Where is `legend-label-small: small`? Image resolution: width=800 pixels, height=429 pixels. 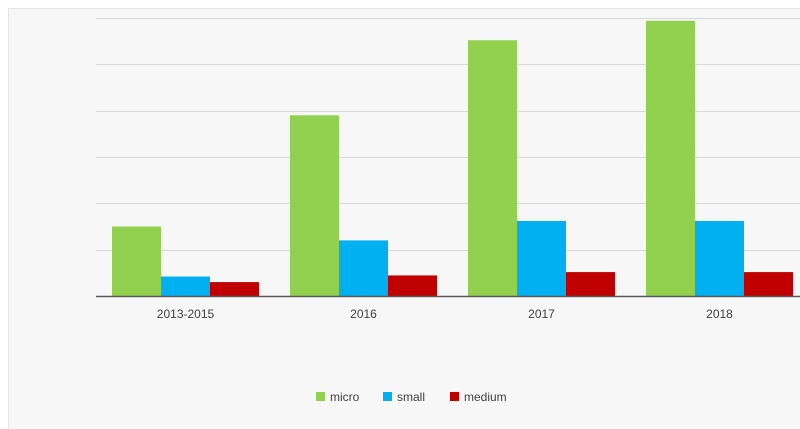 legend-label-small: small is located at coordinates (411, 397).